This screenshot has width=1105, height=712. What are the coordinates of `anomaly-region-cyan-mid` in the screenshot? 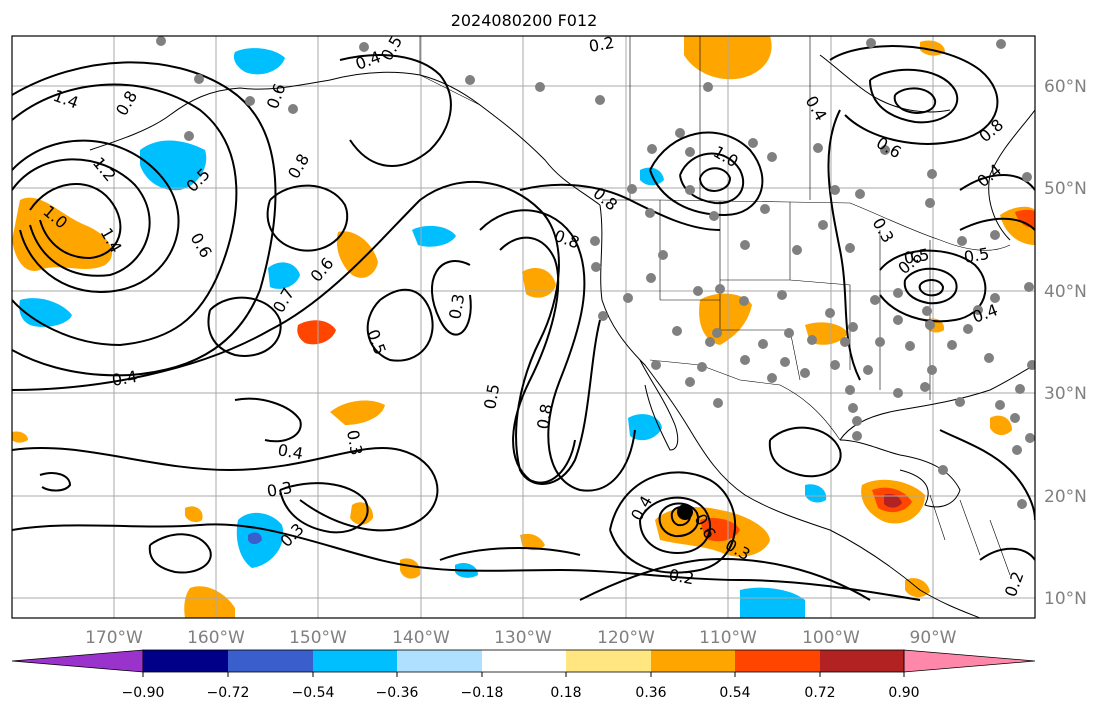 It's located at (284, 275).